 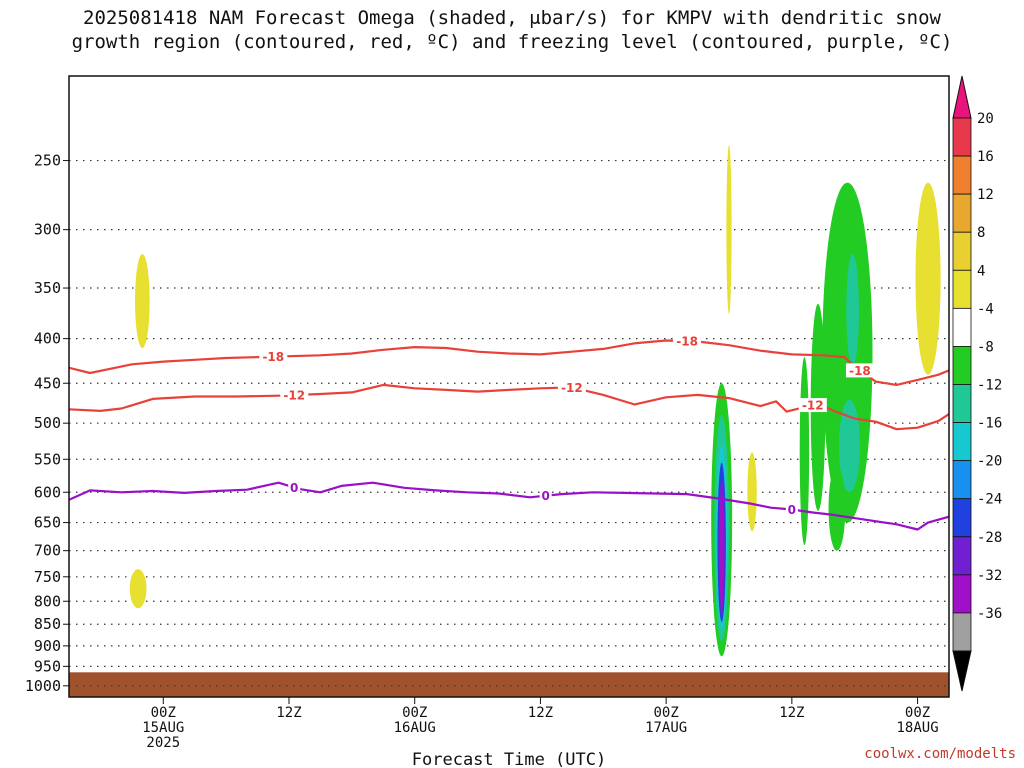 I want to click on terrain-block, so click(x=509, y=684).